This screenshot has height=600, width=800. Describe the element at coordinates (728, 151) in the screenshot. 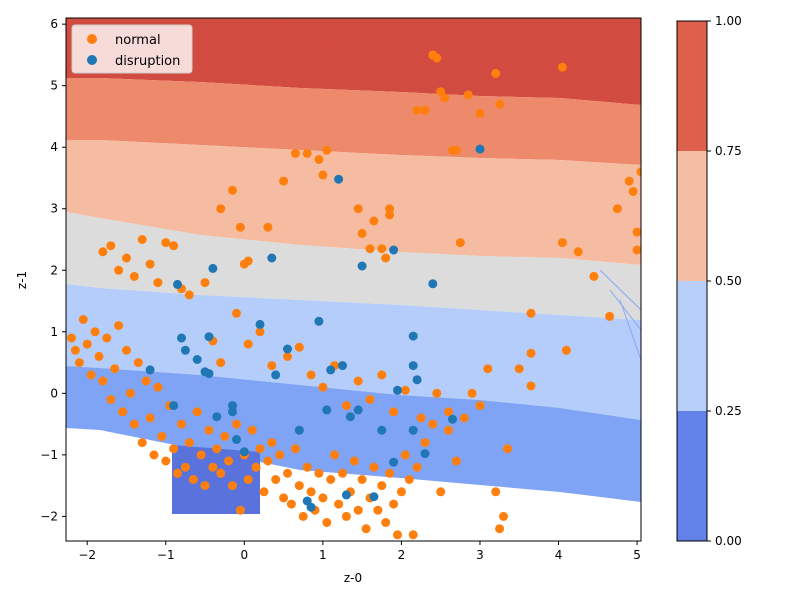

I see `colorbar-tick-label: 0.75` at that location.